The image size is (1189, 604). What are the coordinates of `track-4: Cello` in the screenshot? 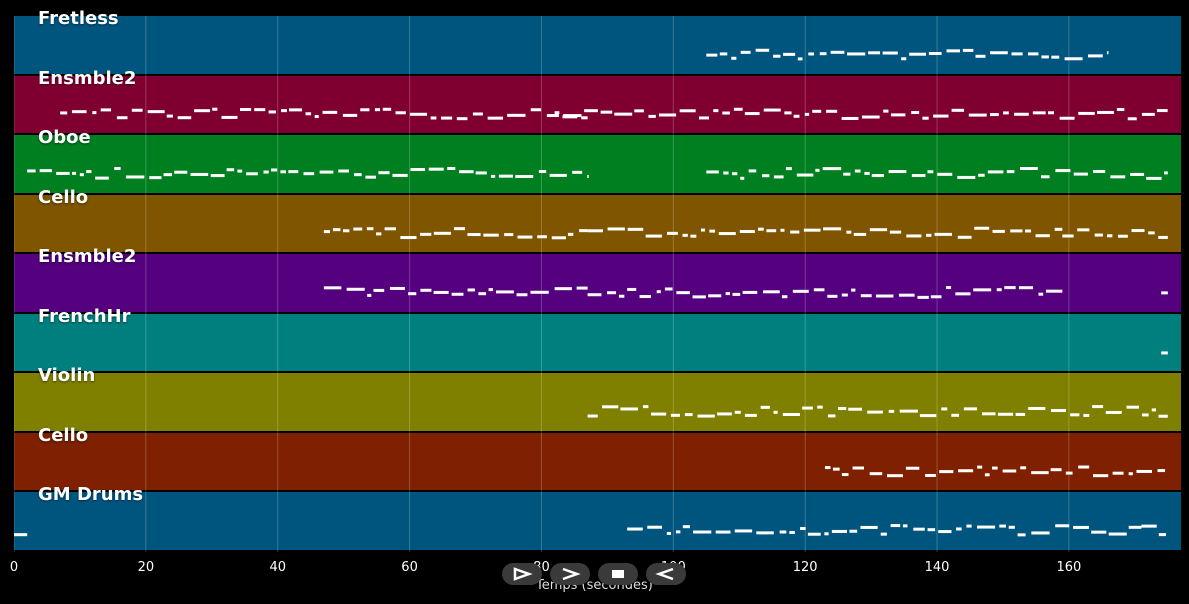 It's located at (597, 220).